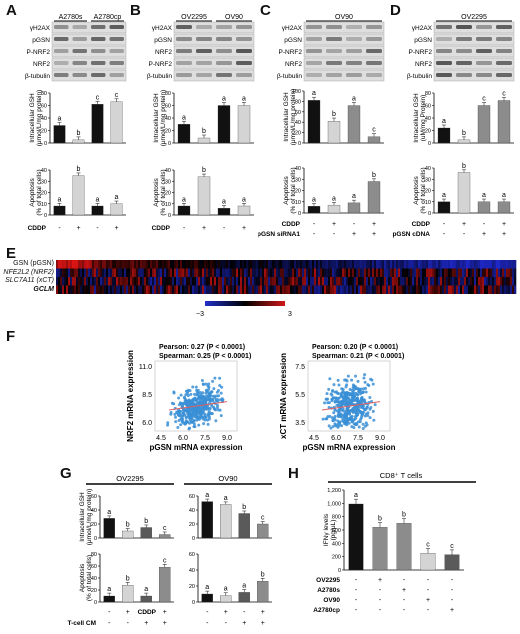  What do you see at coordinates (147, 612) in the screenshot?
I see `treatment-label: CDDP` at bounding box center [147, 612].